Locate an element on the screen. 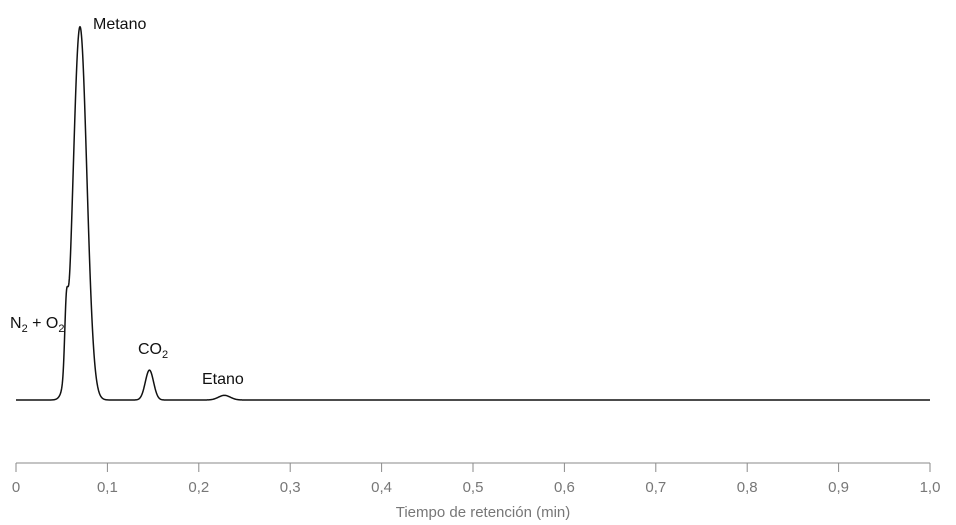  x-tick-label: 0,2 is located at coordinates (198, 487).